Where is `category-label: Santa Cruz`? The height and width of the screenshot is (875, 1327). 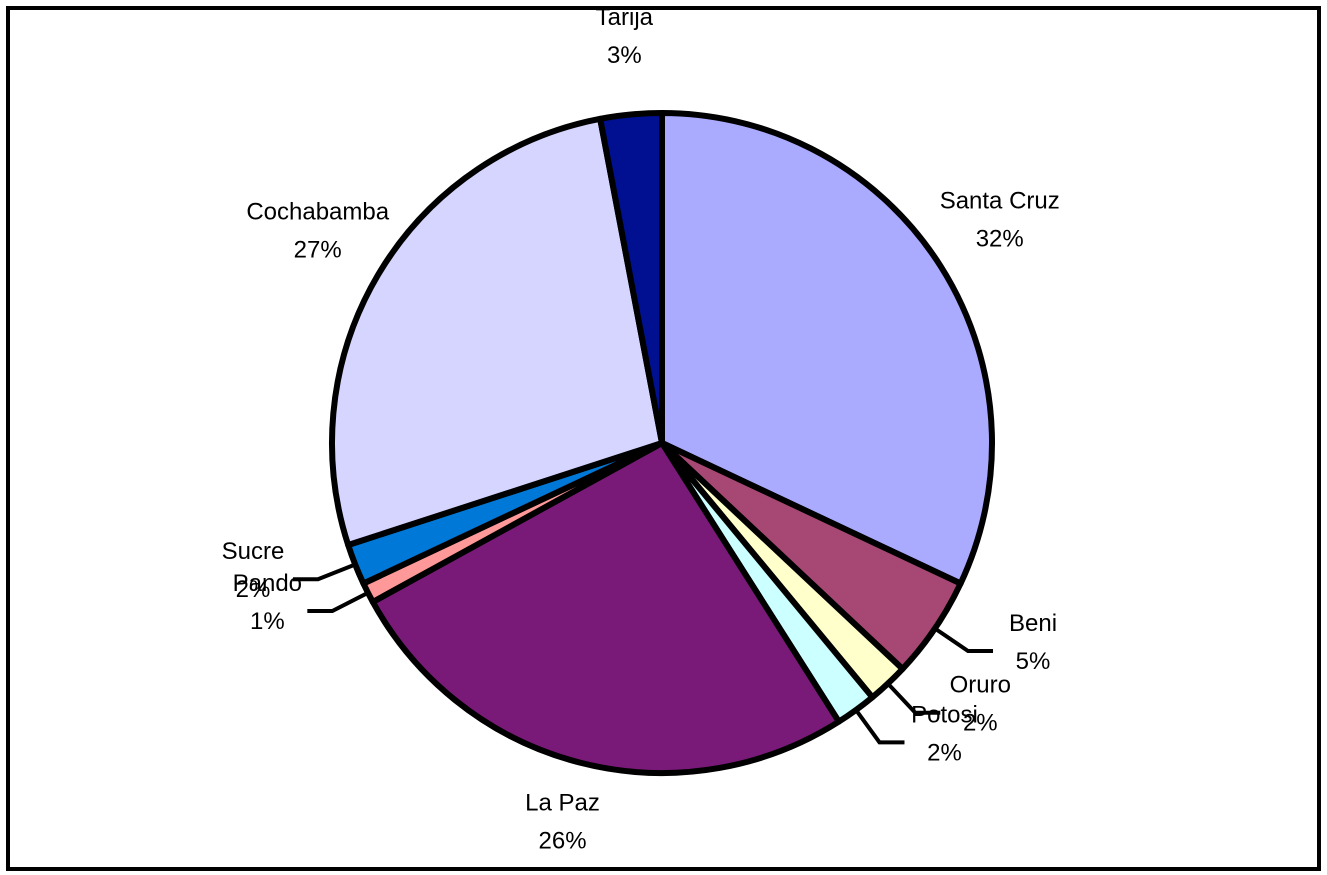 category-label: Santa Cruz is located at coordinates (1000, 201).